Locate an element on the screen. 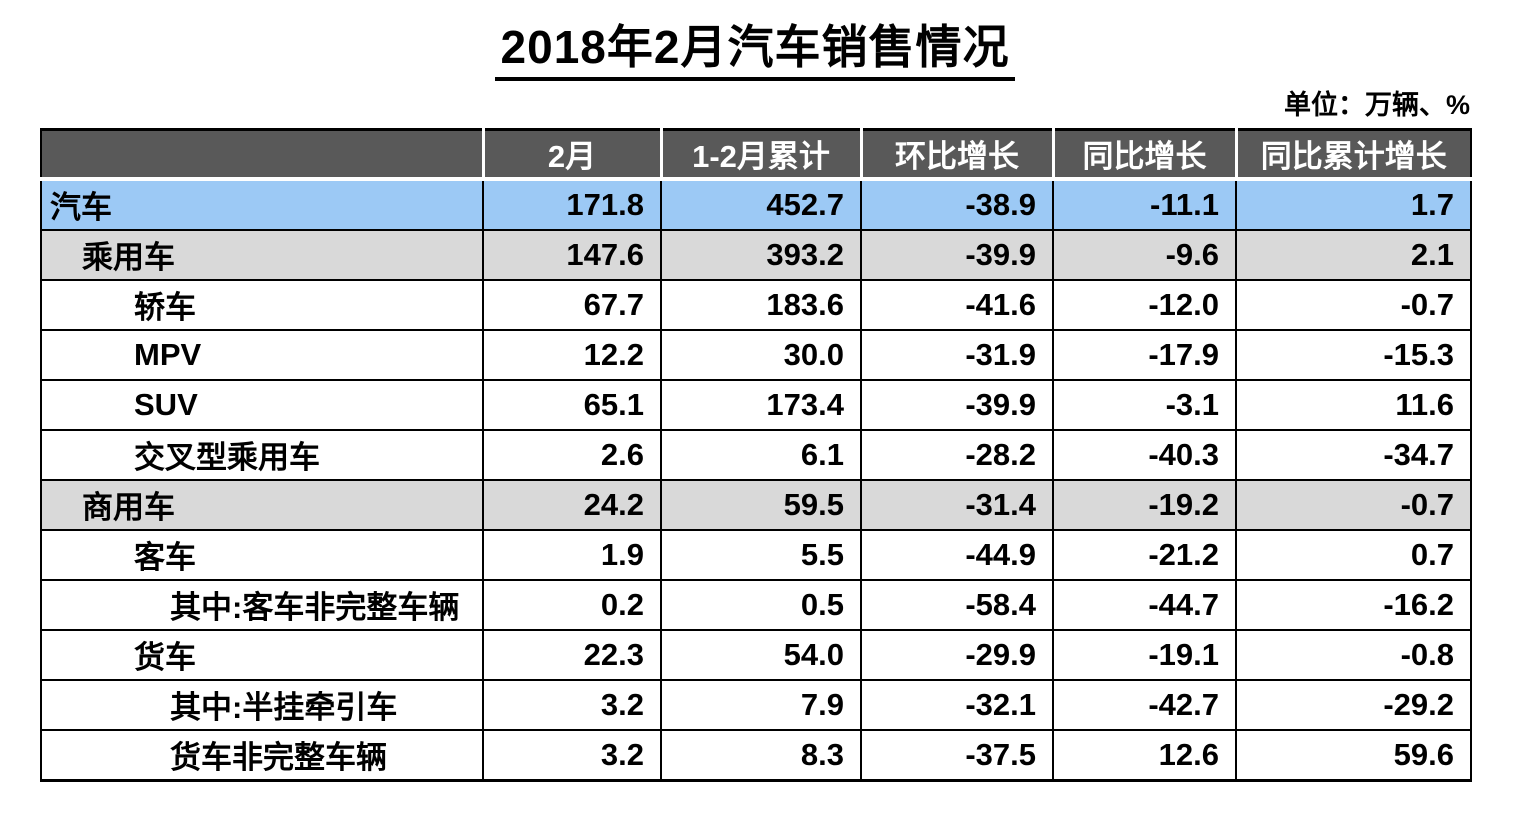  value-cell: 24.2 is located at coordinates (572, 504).